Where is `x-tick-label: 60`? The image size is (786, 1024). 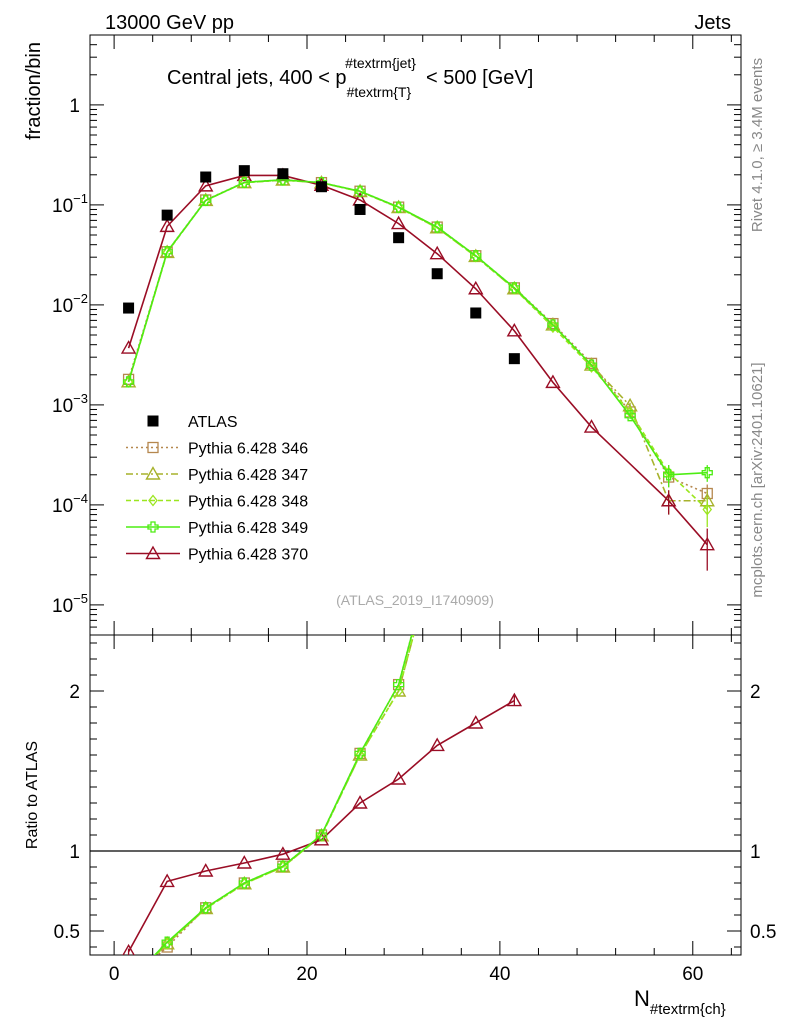 x-tick-label: 60 is located at coordinates (692, 974).